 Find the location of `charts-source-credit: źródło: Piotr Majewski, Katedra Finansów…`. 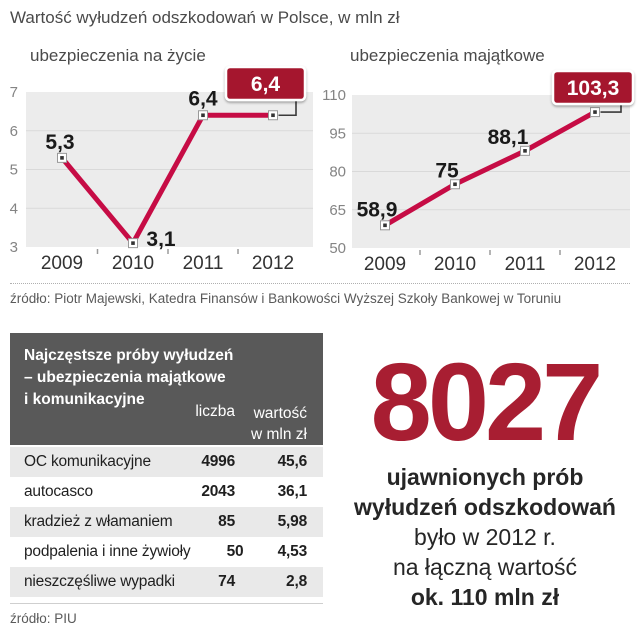

charts-source-credit: źródło: Piotr Majewski, Katedra Finansów… is located at coordinates (286, 298).